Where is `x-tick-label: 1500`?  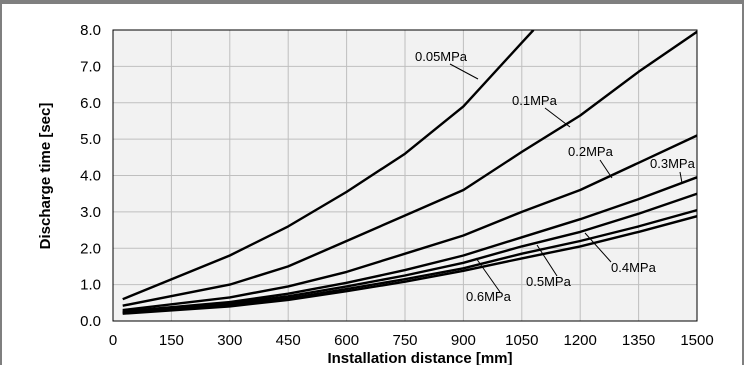 x-tick-label: 1500 is located at coordinates (696, 340).